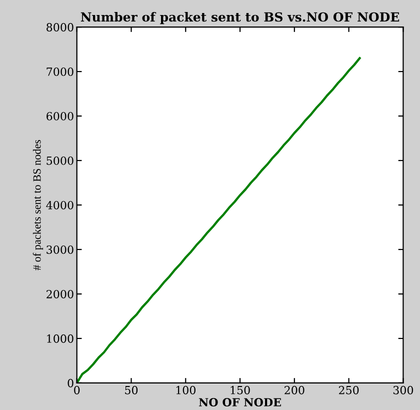  I want to click on chart-title: Number of packet sent to BS vs.NO OF NODE, so click(240, 18).